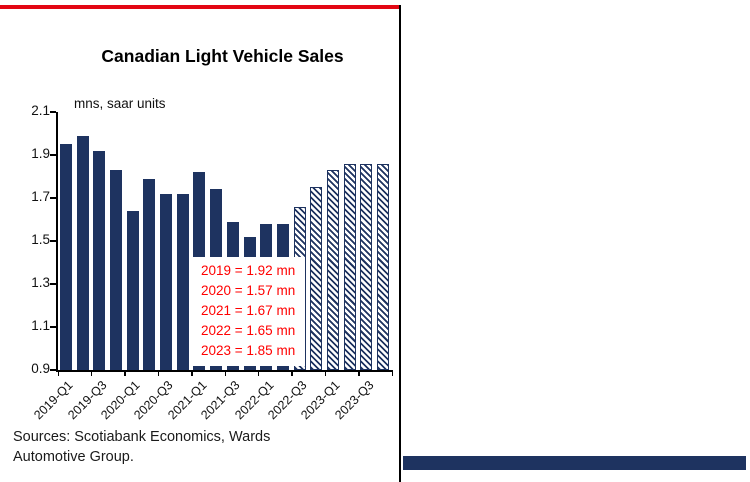  I want to click on bar-forecast-2023-Q1, so click(333, 270).